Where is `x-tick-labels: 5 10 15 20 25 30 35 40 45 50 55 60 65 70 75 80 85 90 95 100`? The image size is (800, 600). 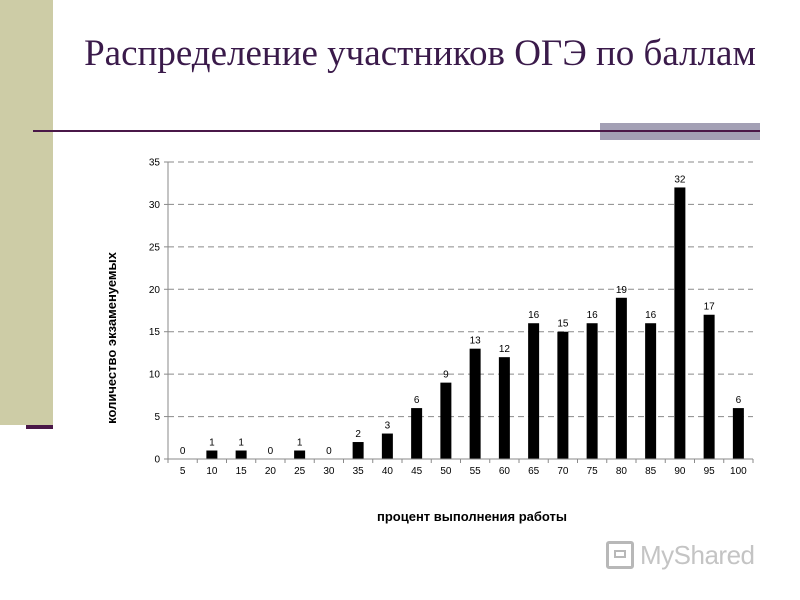
x-tick-labels: 5 10 15 20 25 30 35 40 45 50 55 60 65 70 75 80 85 90 95 100 is located at coordinates (460, 468).